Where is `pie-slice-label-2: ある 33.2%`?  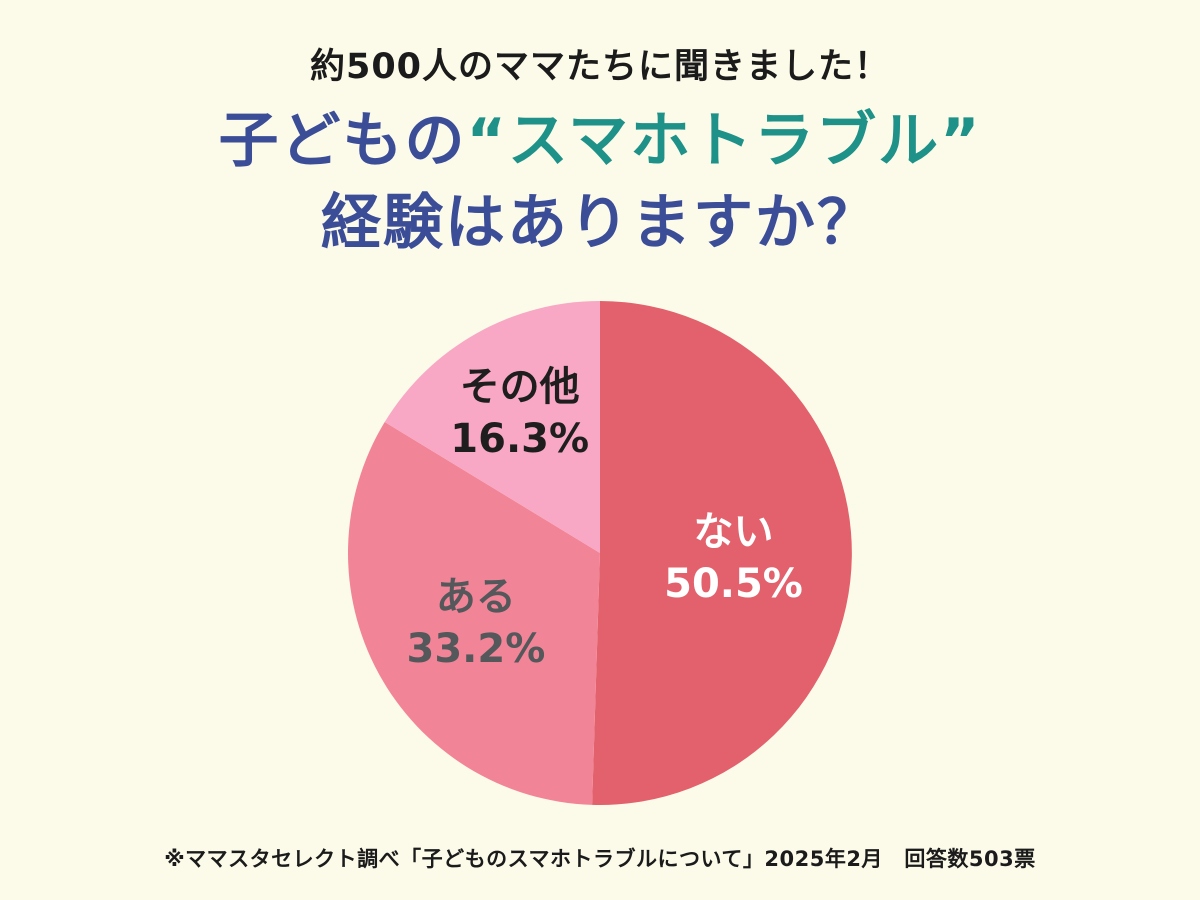
pie-slice-label-2: ある 33.2% is located at coordinates (476, 623).